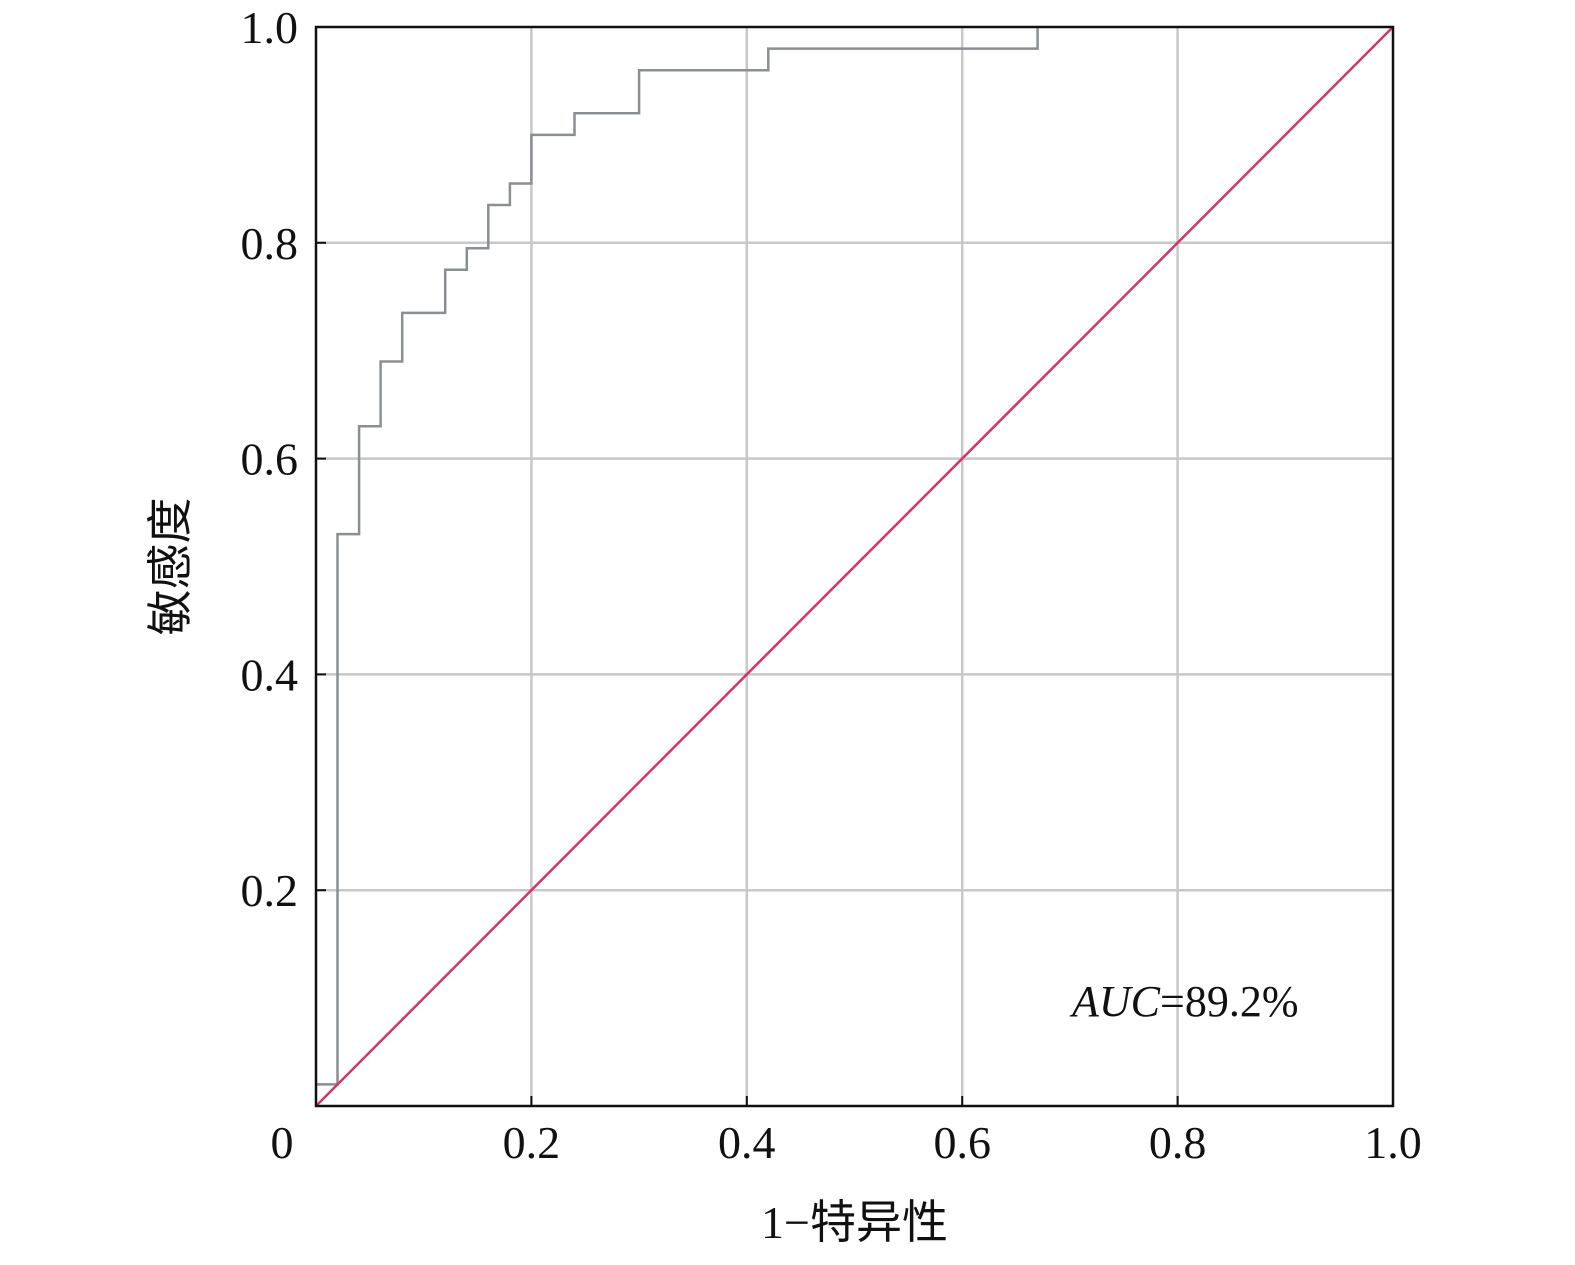 The width and height of the screenshot is (1575, 1265). I want to click on x-tick-label: 0.8, so click(1178, 1142).